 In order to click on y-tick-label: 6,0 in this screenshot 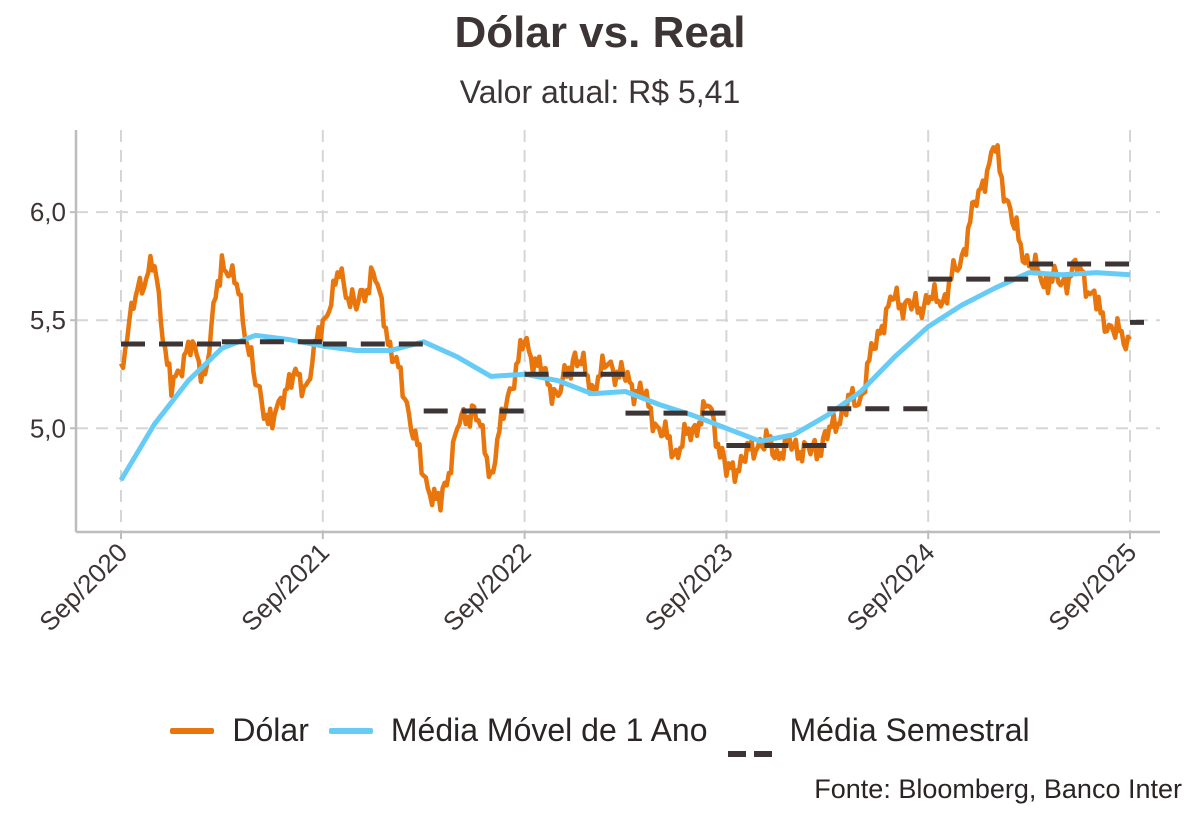, I will do `click(48, 212)`.